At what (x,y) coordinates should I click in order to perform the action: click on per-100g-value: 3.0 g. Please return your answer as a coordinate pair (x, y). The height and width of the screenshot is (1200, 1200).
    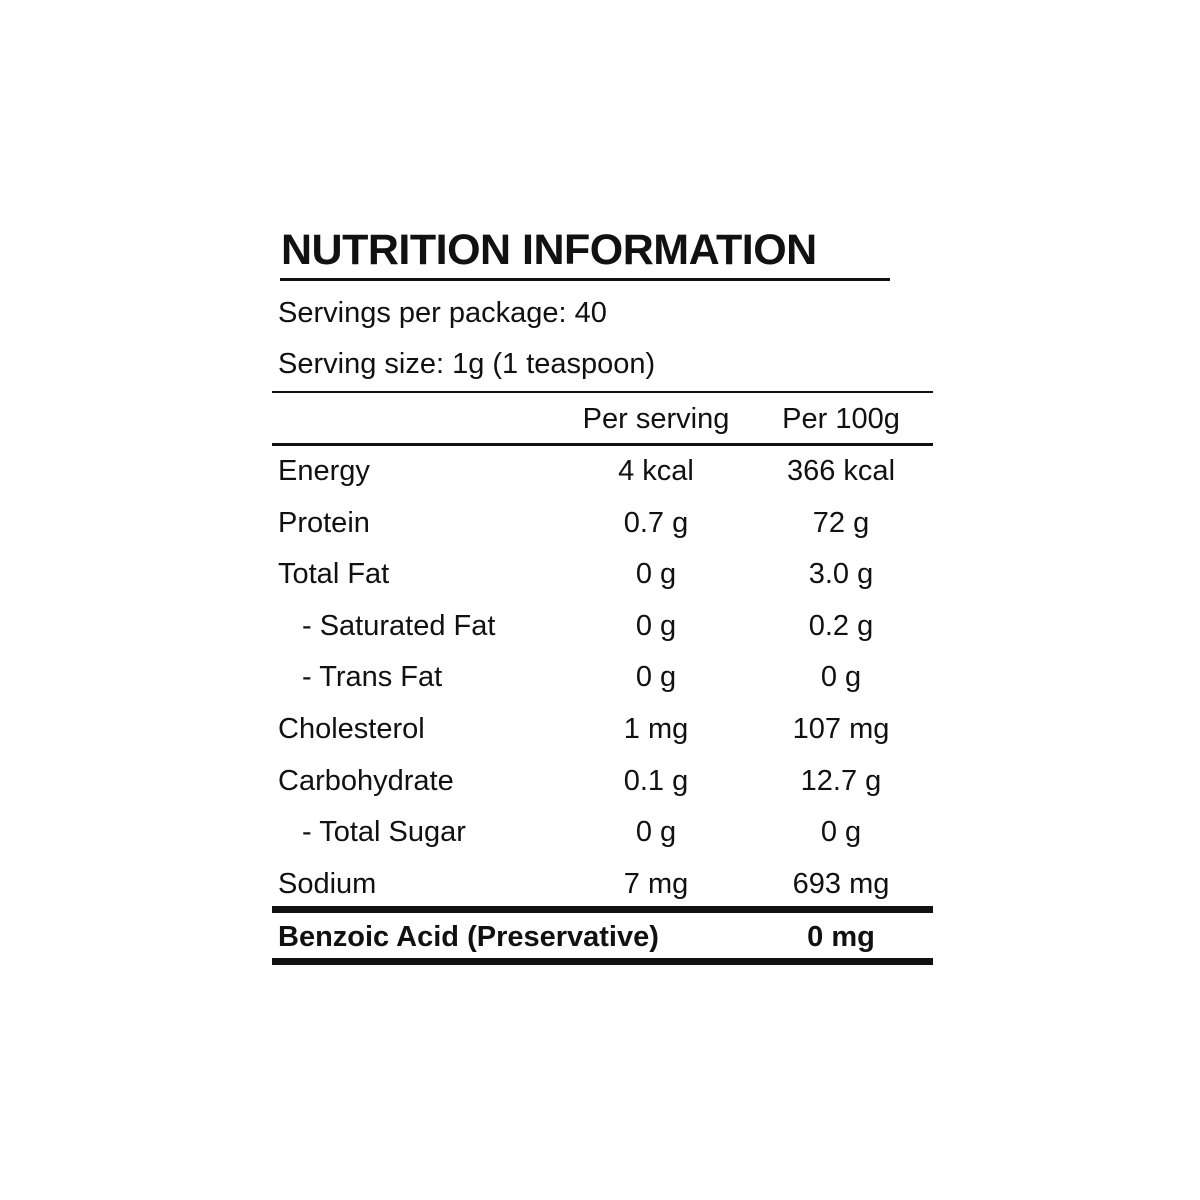
    Looking at the image, I should click on (841, 574).